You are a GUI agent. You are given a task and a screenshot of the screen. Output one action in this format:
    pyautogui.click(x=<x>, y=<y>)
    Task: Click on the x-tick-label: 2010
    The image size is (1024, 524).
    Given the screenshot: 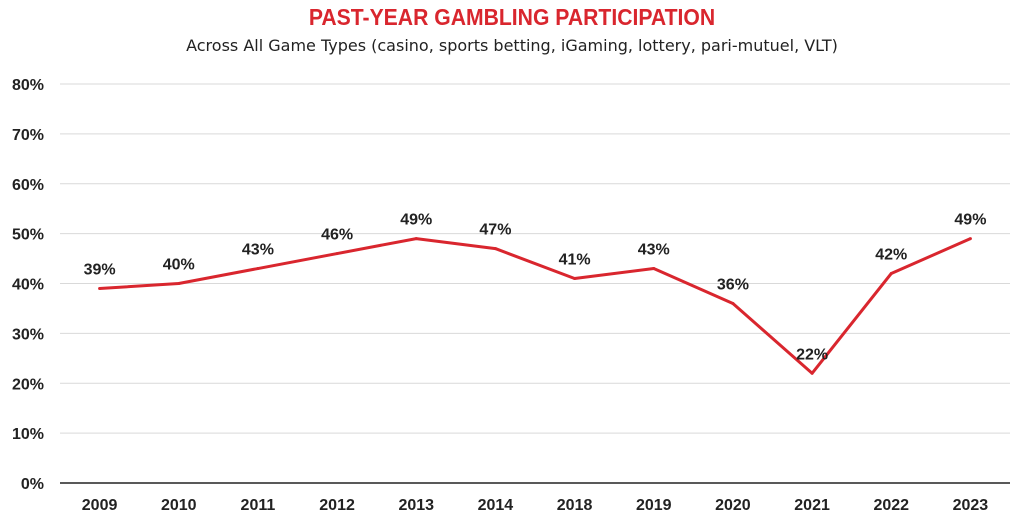 What is the action you would take?
    pyautogui.click(x=179, y=505)
    